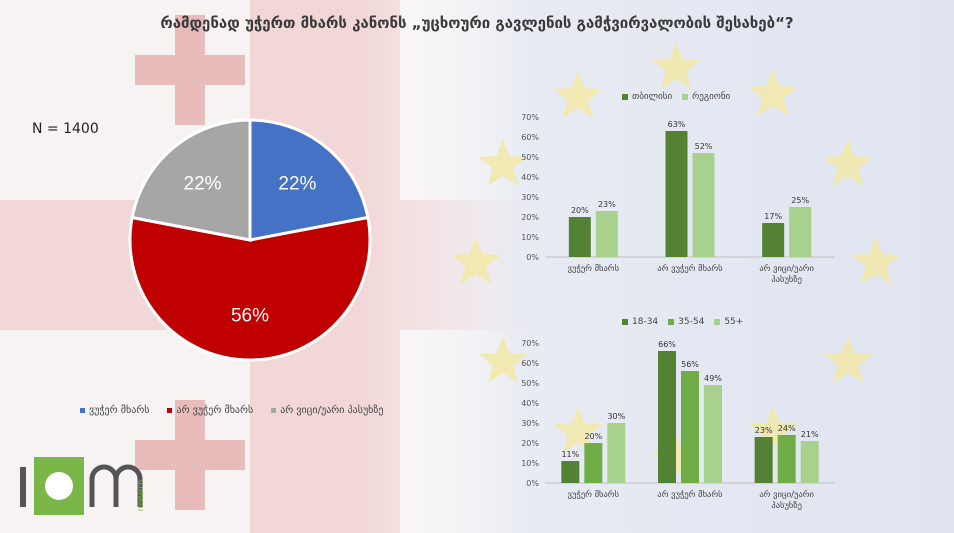  Describe the element at coordinates (119, 410) in the screenshot. I see `legend-label-support: ვუჭერ მხარს` at that location.